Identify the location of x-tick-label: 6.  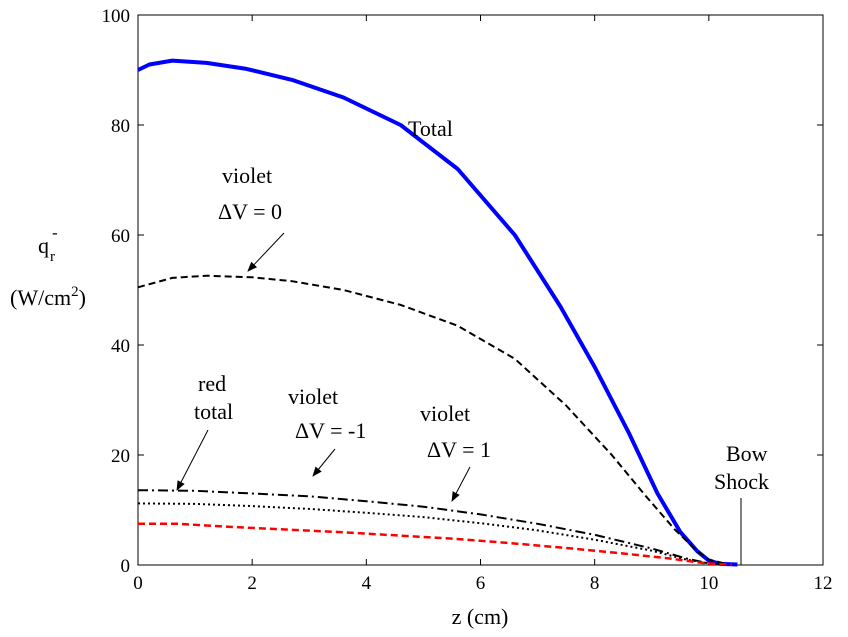
(481, 583).